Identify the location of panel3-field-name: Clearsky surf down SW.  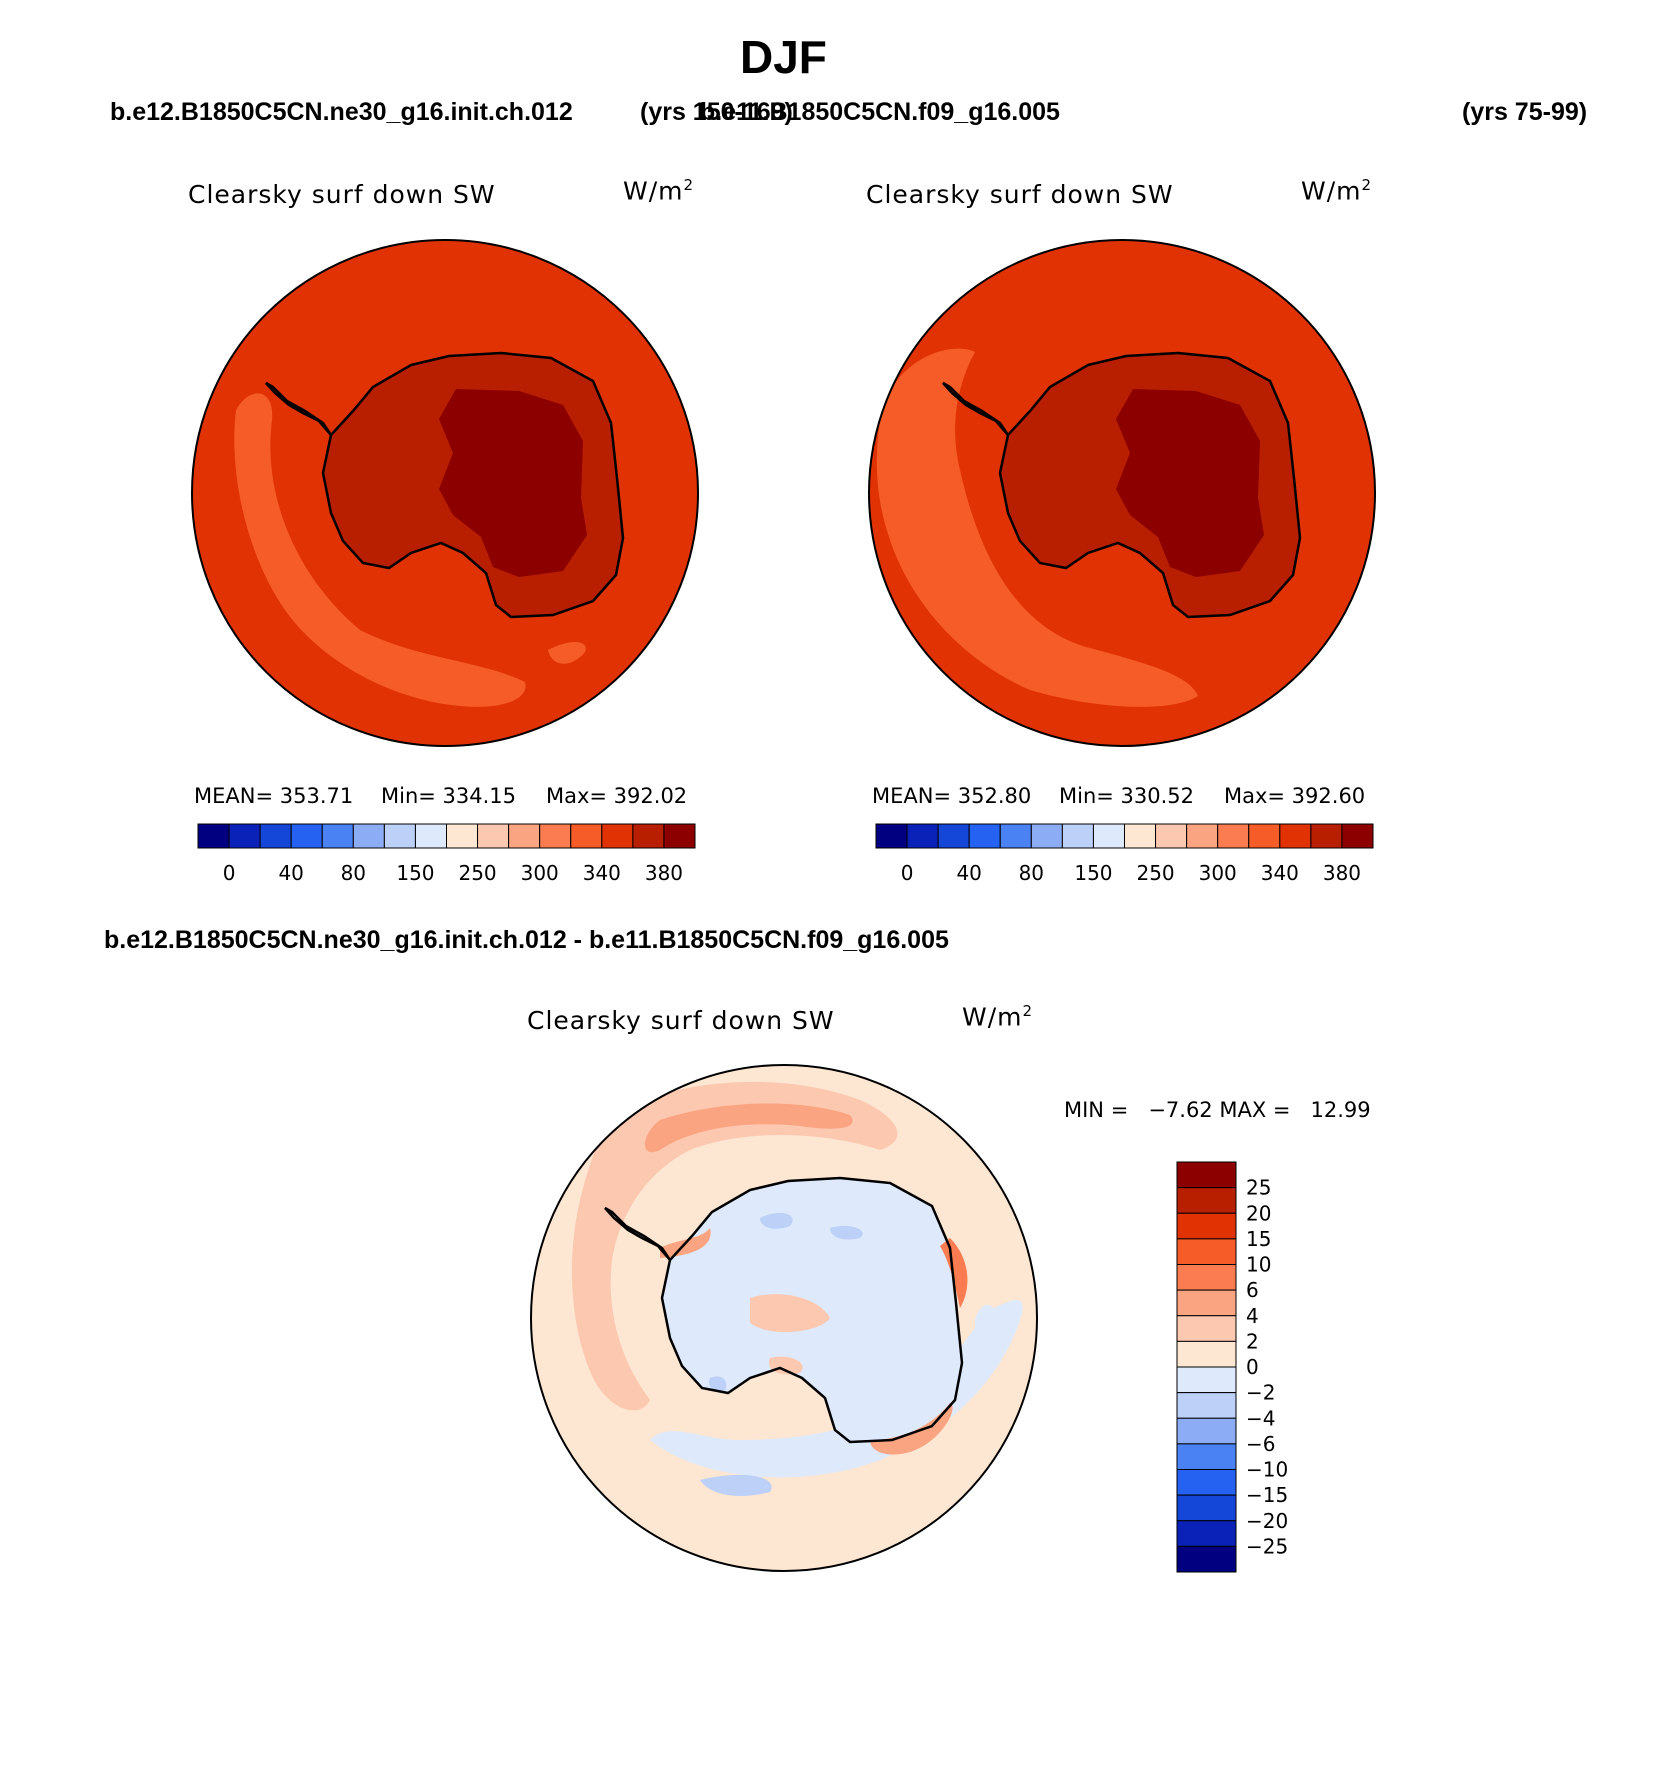
(681, 1020).